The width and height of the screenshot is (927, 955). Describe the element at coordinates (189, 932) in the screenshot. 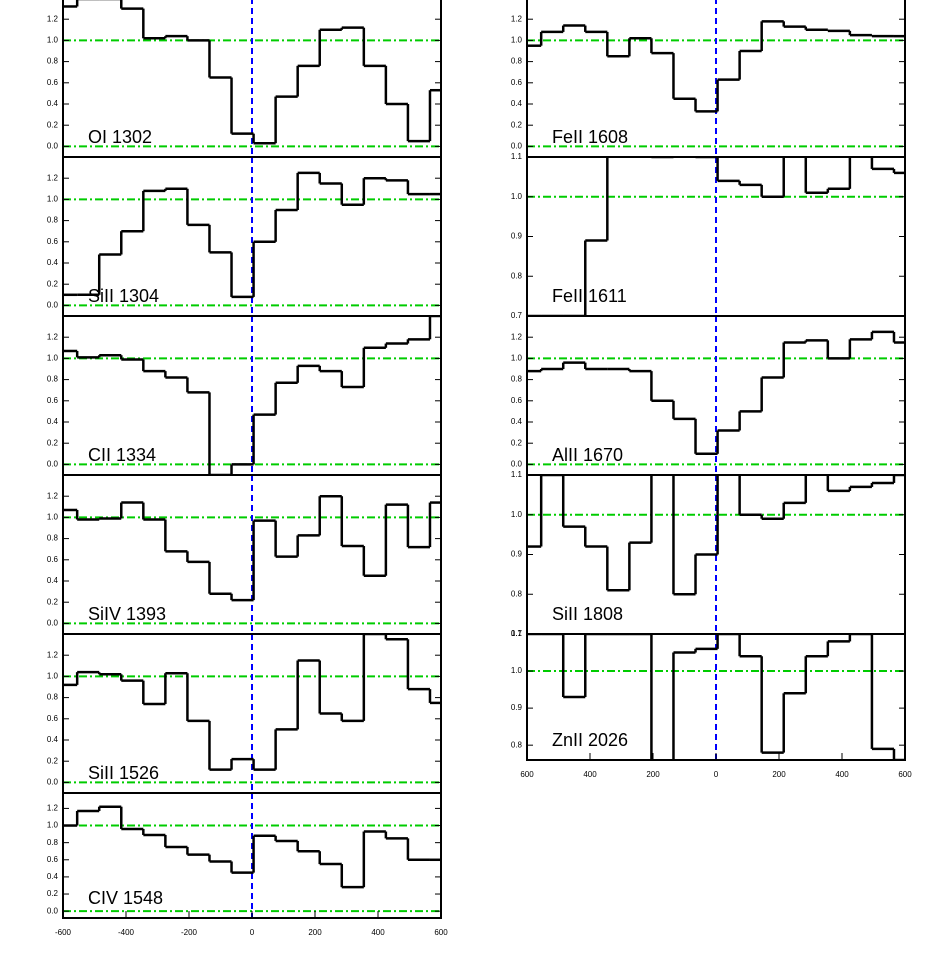

I see `x-tick-label: -200` at that location.